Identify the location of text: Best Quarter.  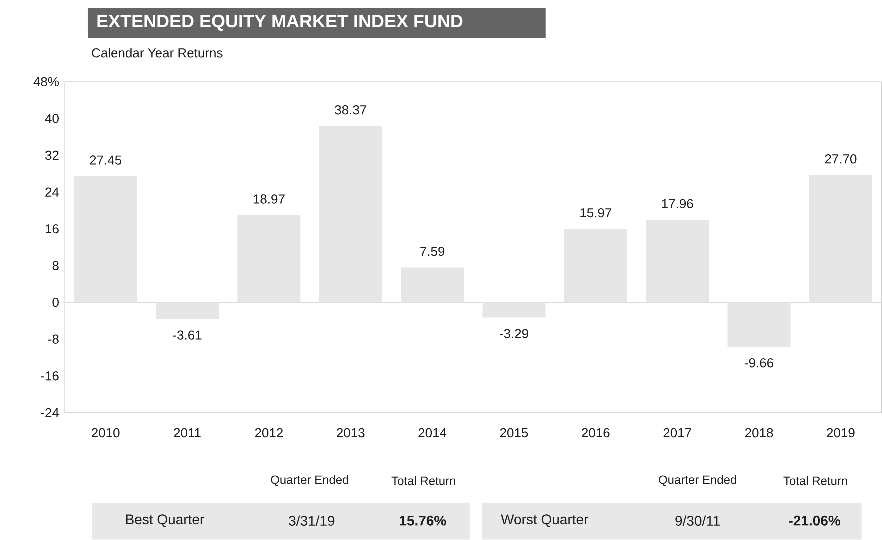
(165, 521).